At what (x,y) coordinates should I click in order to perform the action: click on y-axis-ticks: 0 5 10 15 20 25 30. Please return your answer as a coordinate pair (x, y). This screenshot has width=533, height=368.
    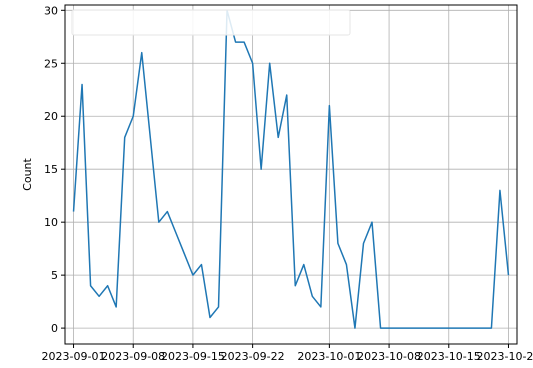
    Looking at the image, I should click on (54, 169).